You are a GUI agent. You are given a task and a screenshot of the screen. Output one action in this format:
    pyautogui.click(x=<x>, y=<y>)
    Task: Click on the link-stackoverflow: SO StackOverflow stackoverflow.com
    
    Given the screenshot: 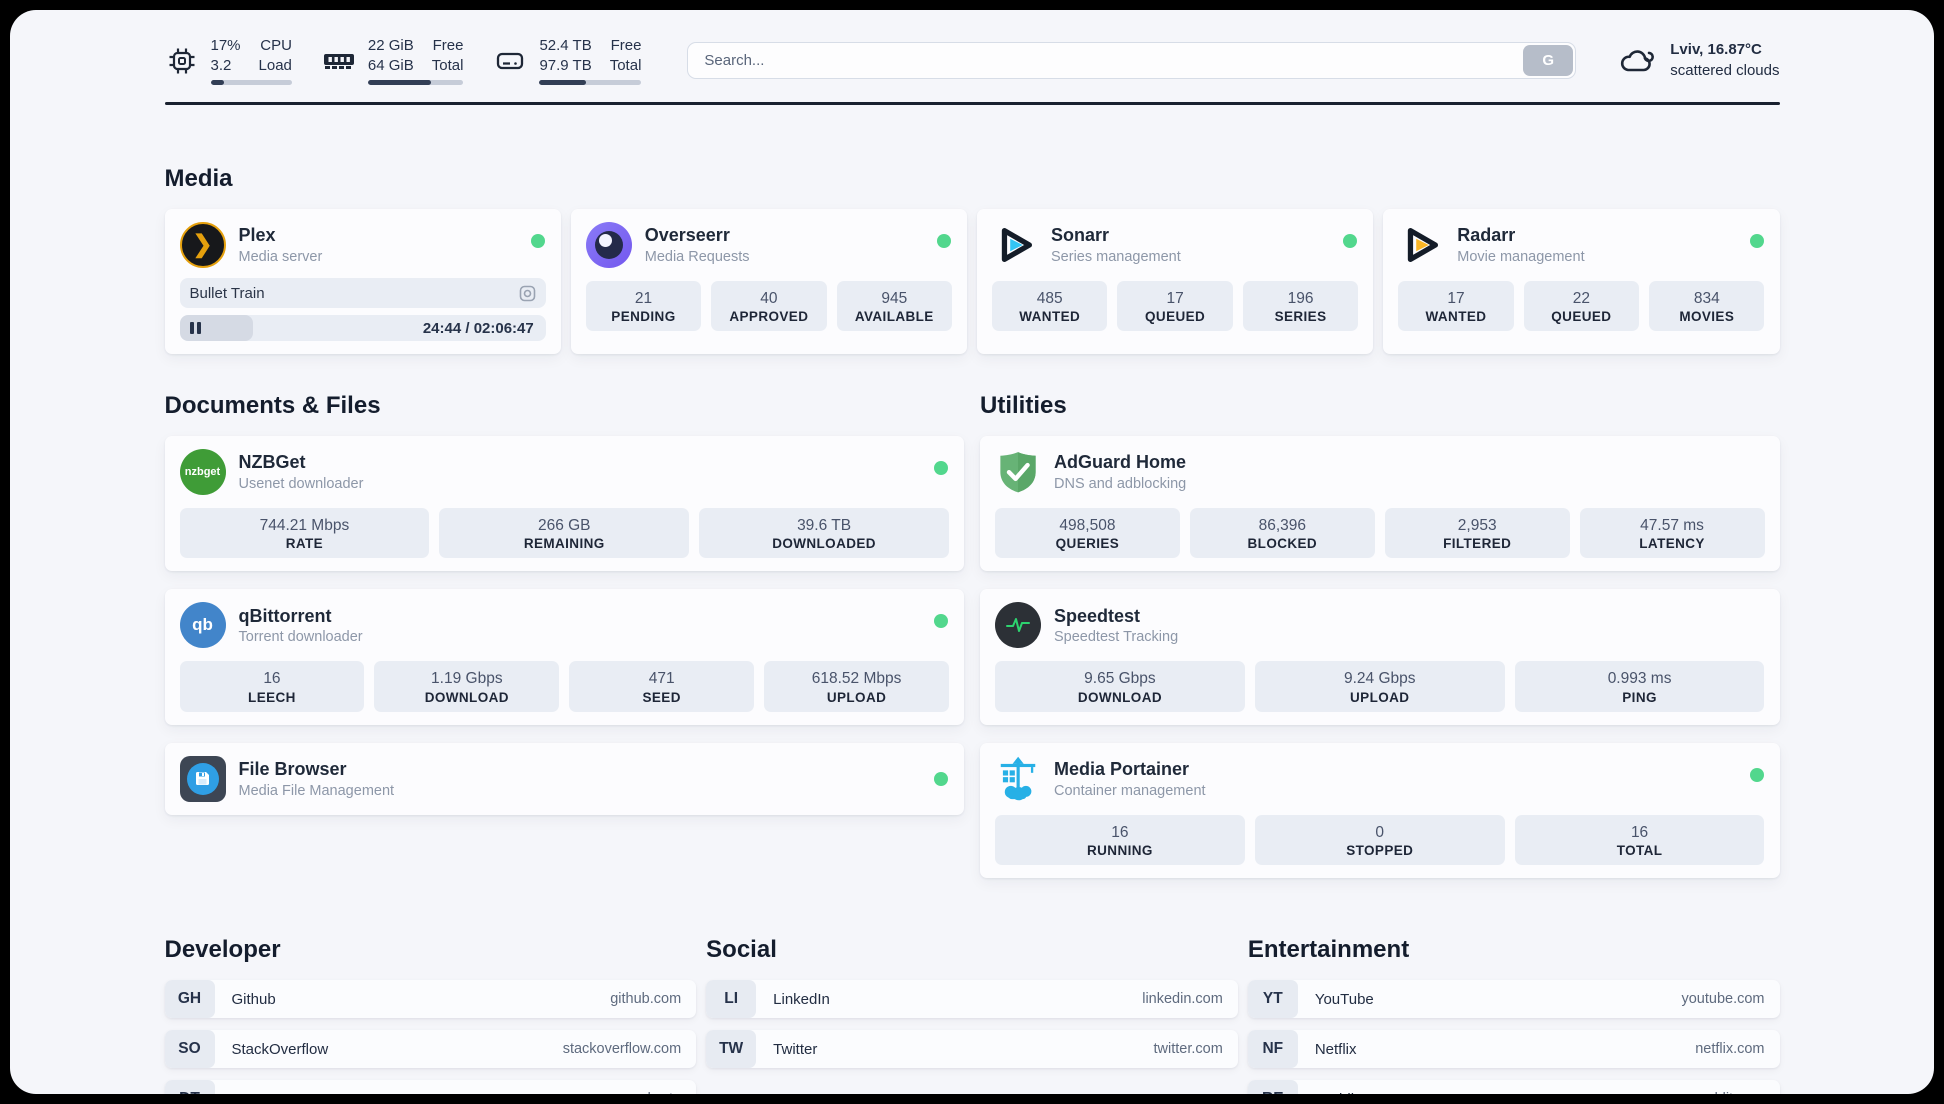 What is the action you would take?
    pyautogui.click(x=430, y=1049)
    